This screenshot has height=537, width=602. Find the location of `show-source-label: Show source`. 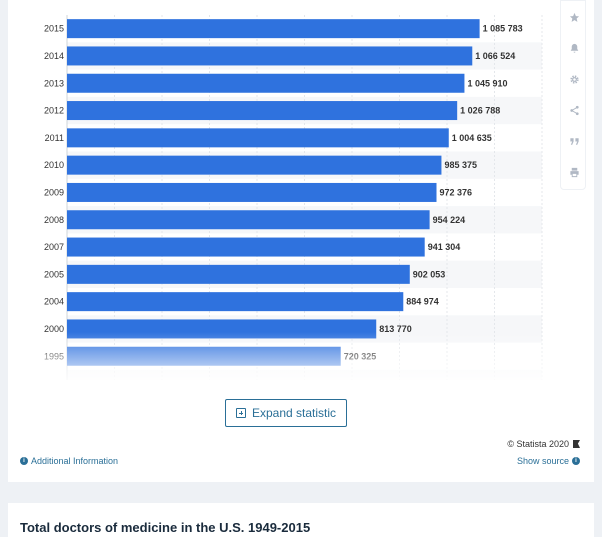

show-source-label: Show source is located at coordinates (542, 461).